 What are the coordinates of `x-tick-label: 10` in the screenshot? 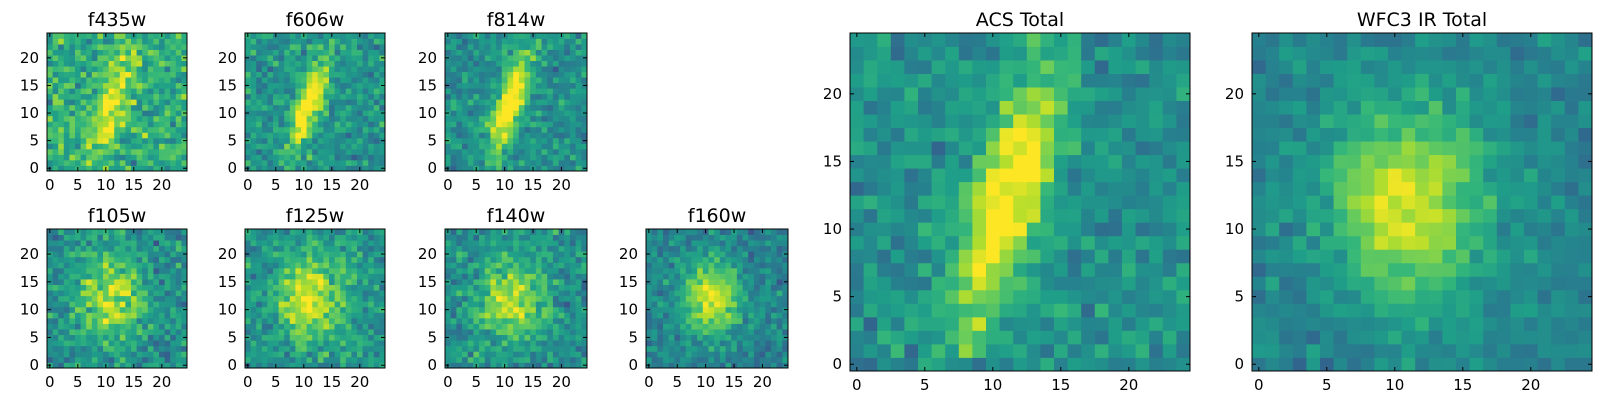 It's located at (504, 382).